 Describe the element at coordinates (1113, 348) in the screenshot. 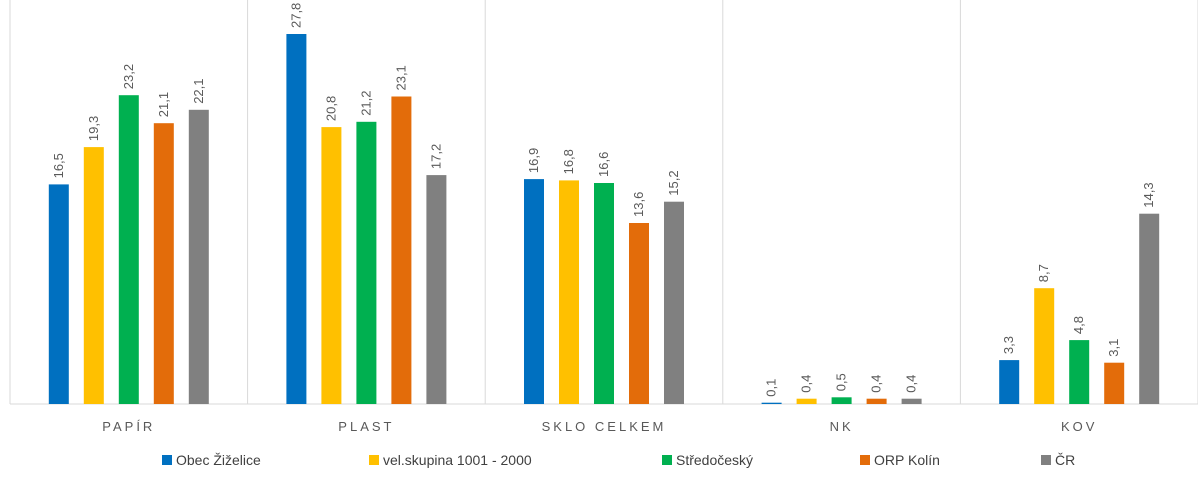

I see `data-label: 3,1` at that location.